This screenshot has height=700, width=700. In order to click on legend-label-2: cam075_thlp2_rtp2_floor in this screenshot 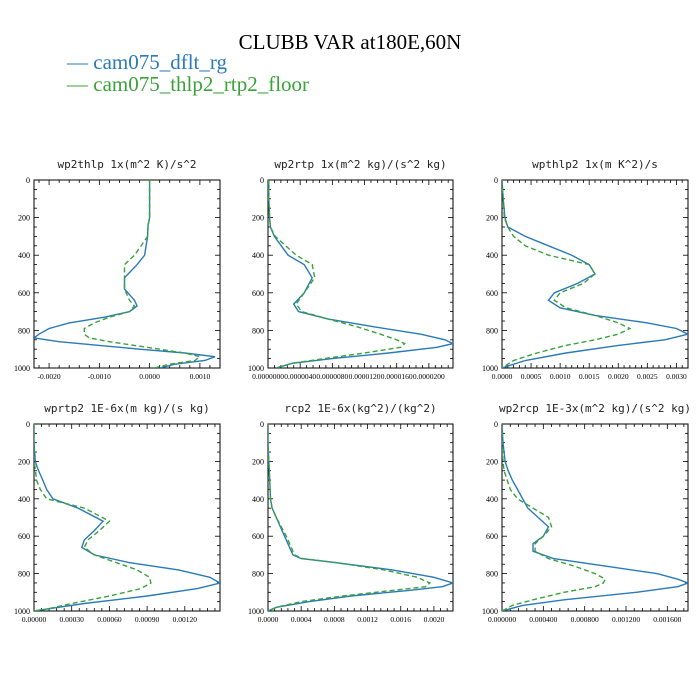, I will do `click(201, 84)`.